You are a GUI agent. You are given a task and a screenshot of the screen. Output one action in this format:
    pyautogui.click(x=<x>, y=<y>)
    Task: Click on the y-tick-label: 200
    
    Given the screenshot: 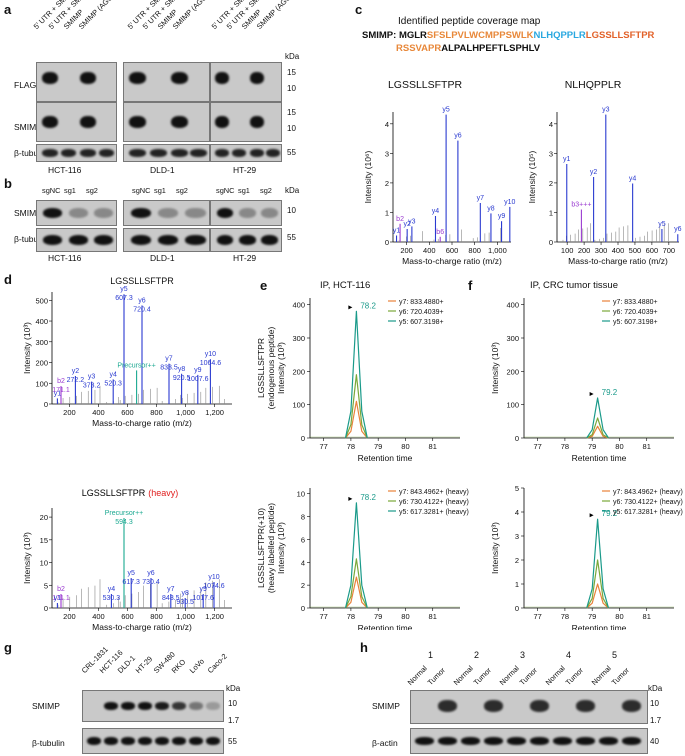 What is the action you would take?
    pyautogui.click(x=512, y=371)
    